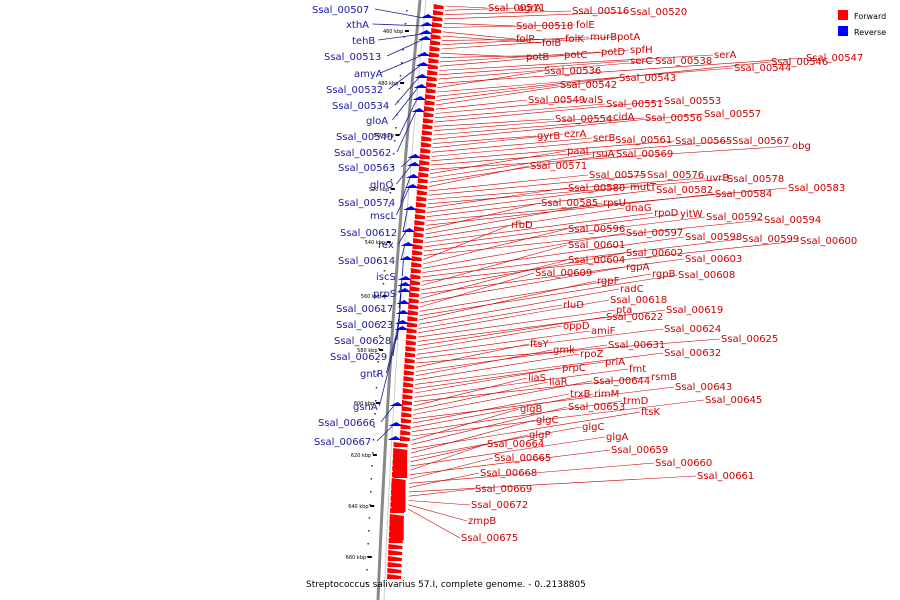 The image size is (900, 600). I want to click on forward-gene-label: Ssal_00554, so click(583, 119).